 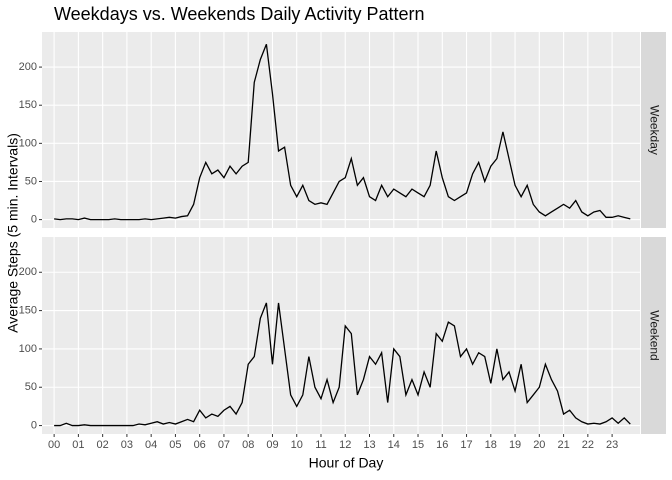 I want to click on x-tick-label: 22, so click(x=588, y=445).